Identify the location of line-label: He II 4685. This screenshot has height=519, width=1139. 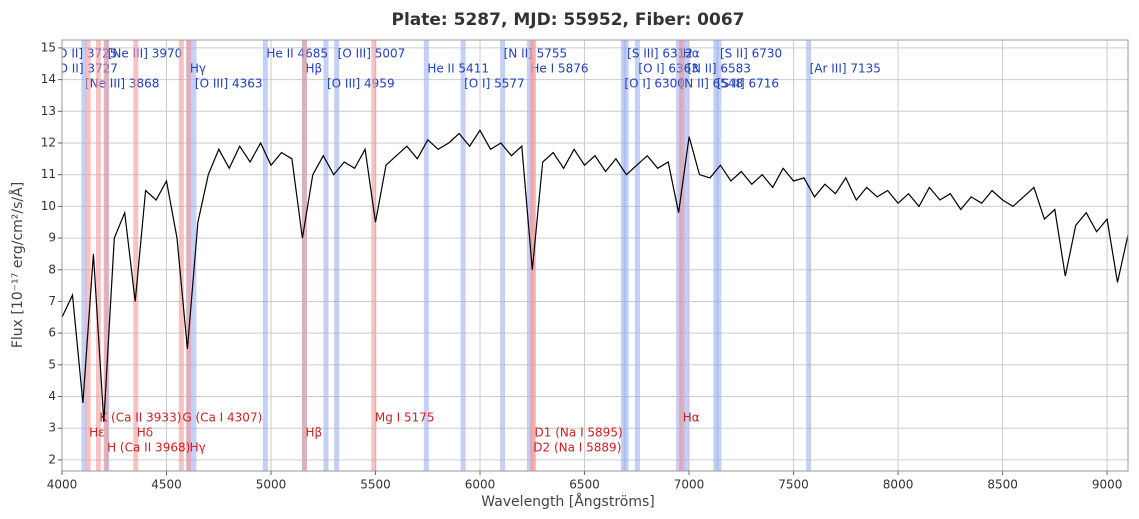
(297, 54).